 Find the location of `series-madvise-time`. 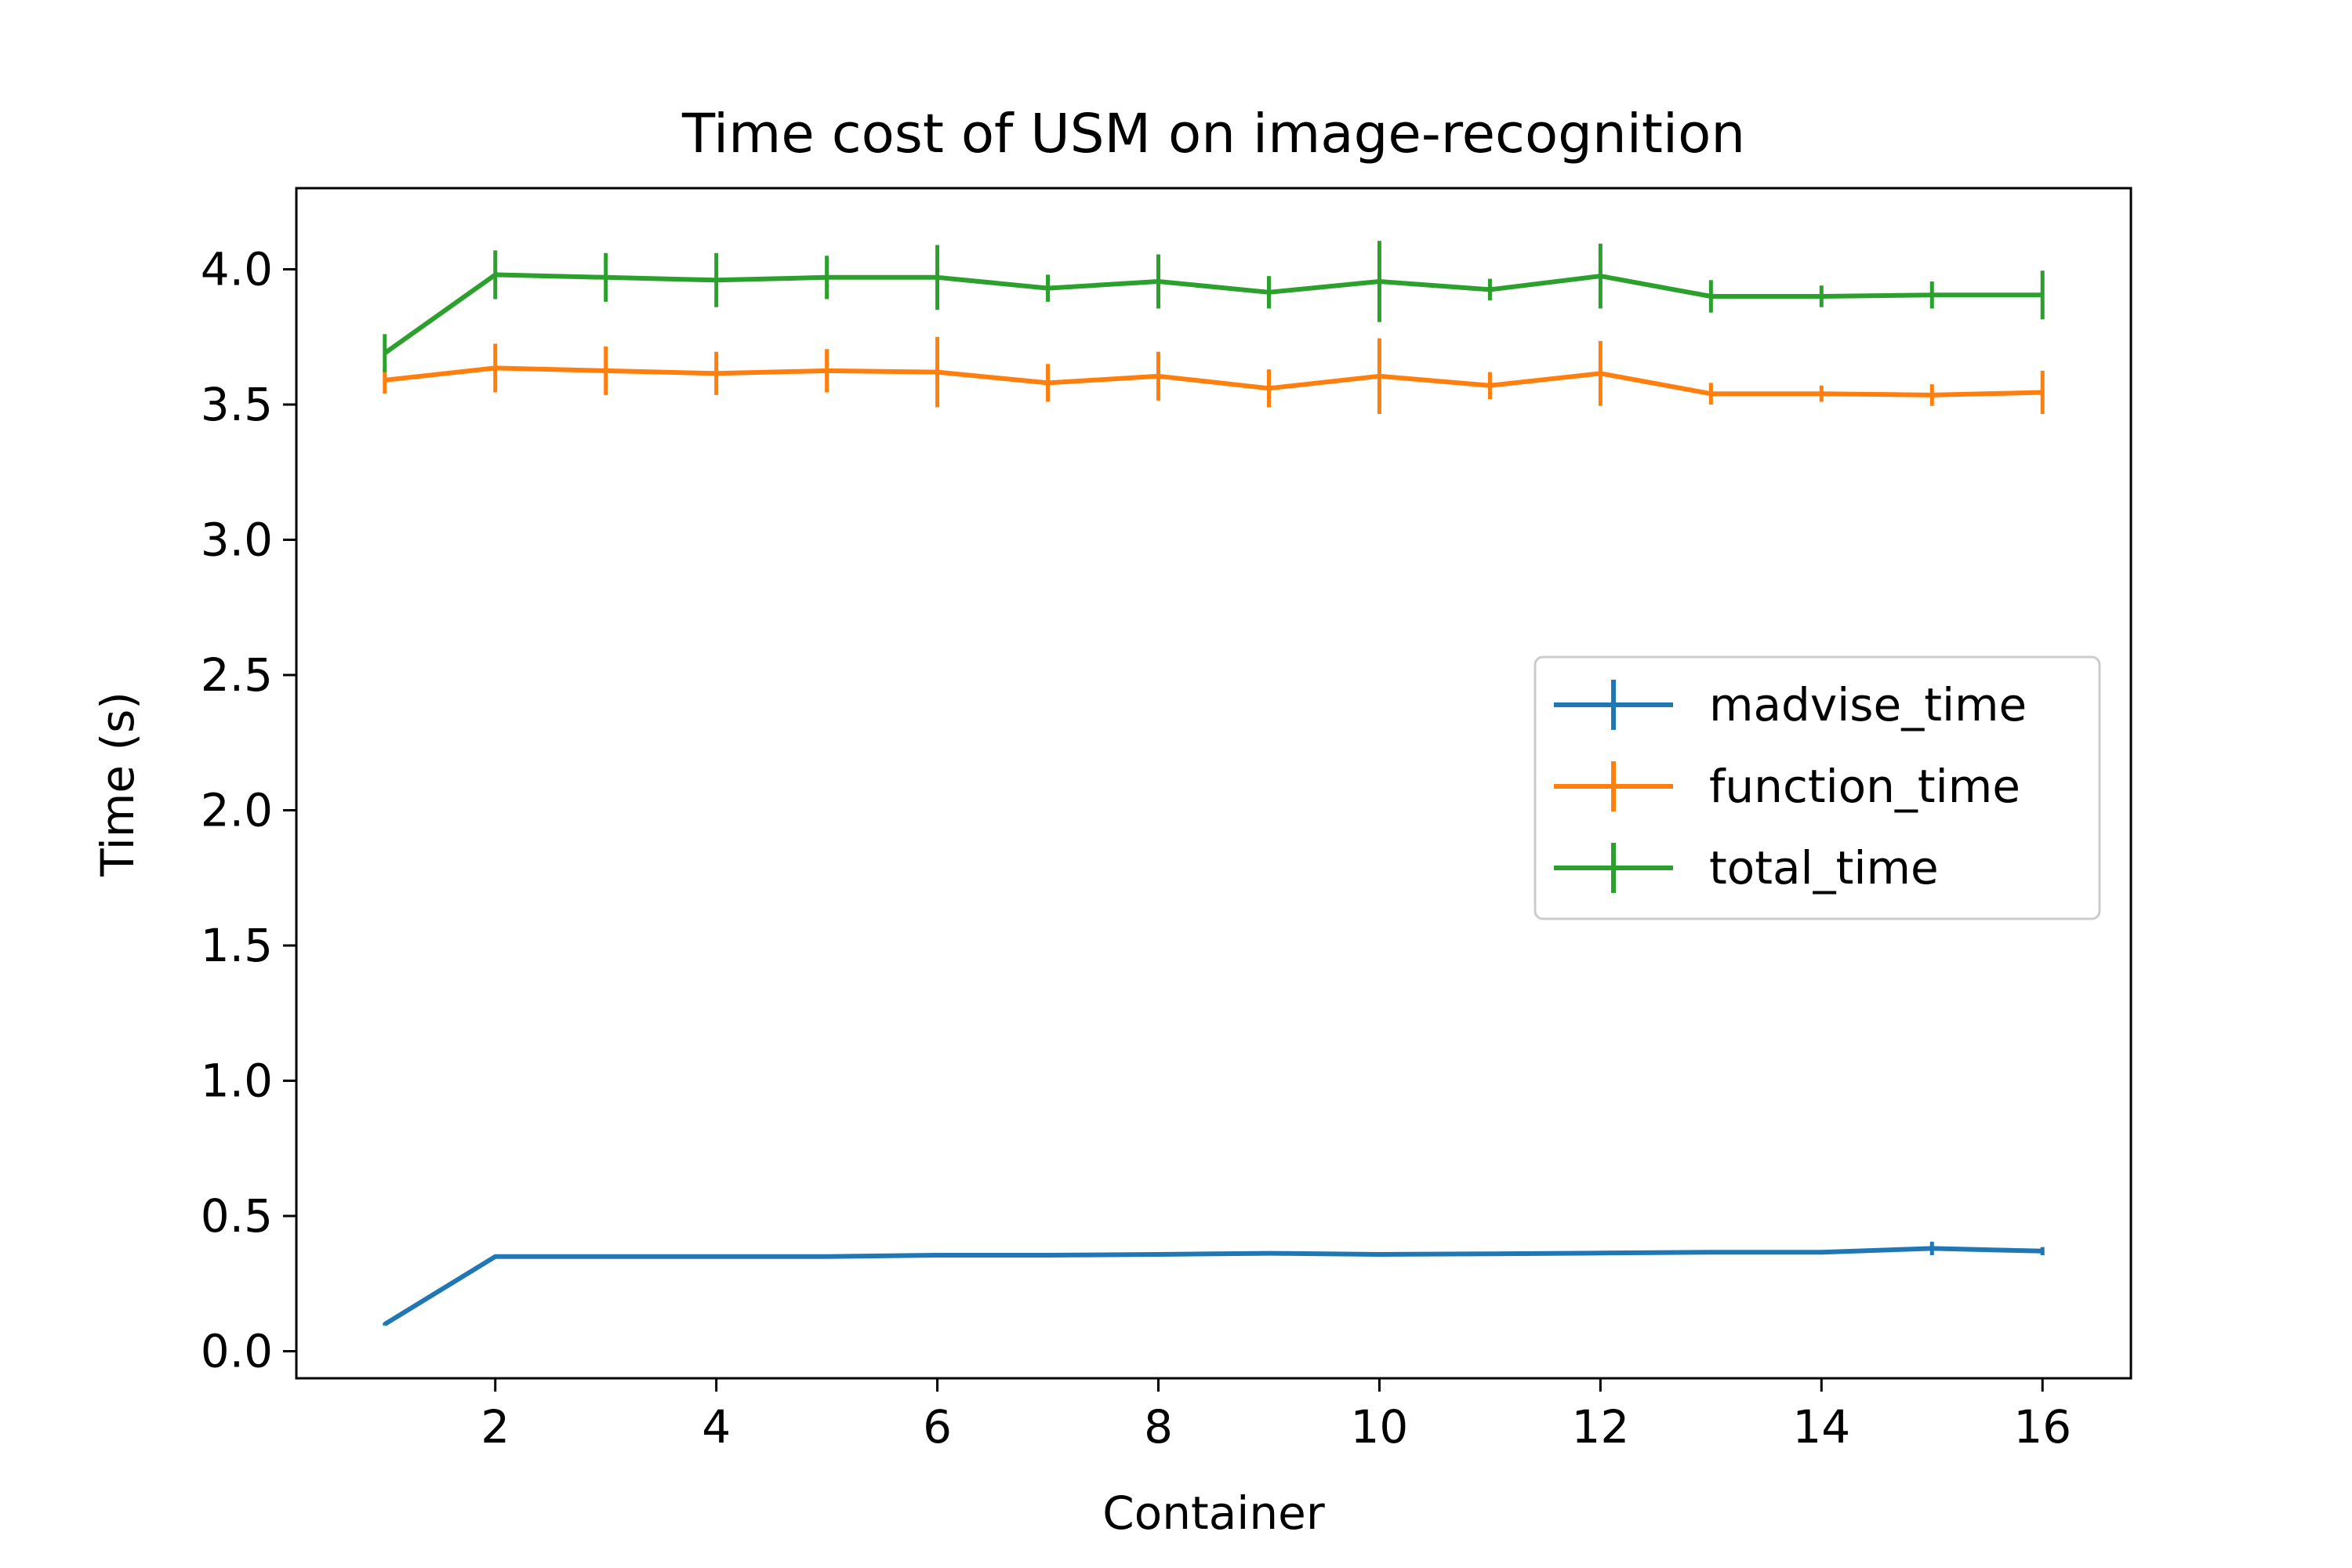

series-madvise-time is located at coordinates (1214, 1284).